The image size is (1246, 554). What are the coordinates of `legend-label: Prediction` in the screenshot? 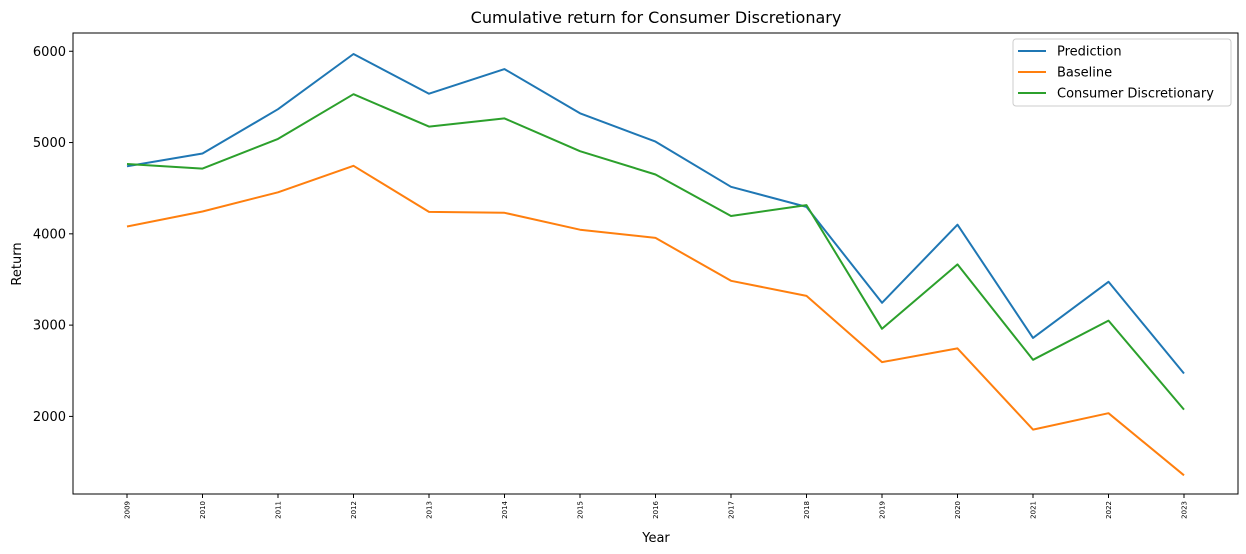 It's located at (1089, 52).